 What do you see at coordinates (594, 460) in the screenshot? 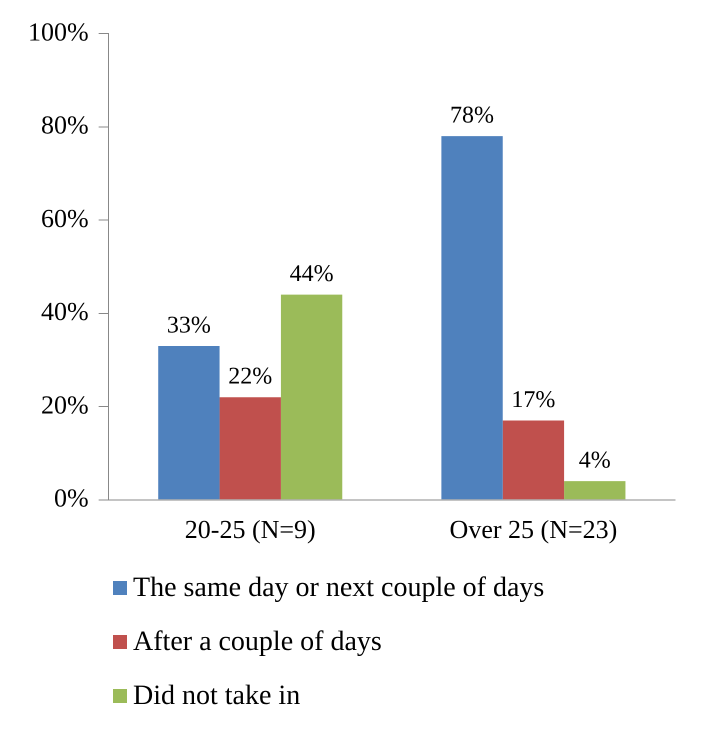
I see `data-label: 4%` at bounding box center [594, 460].